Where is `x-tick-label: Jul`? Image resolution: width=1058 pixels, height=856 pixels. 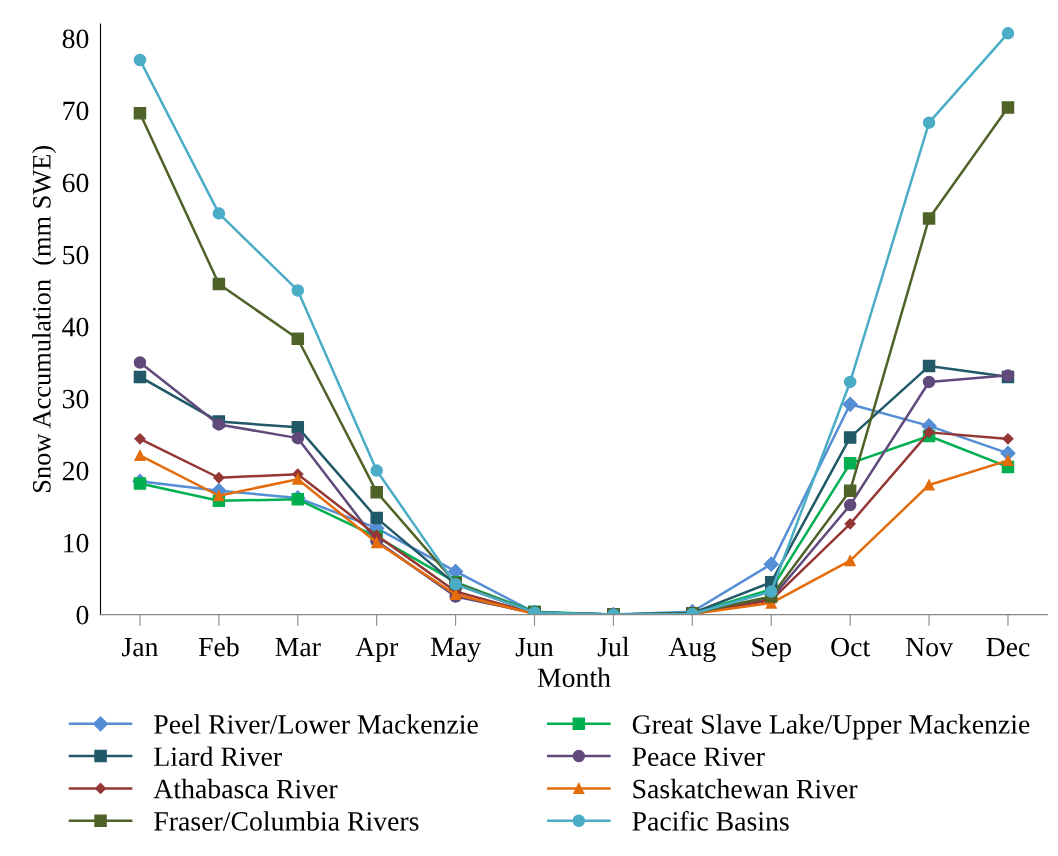 x-tick-label: Jul is located at coordinates (613, 646).